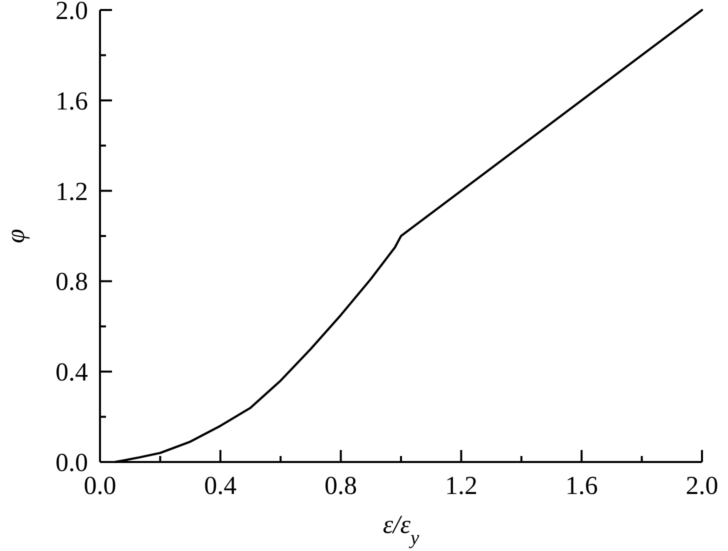  I want to click on y-tick-label: 0.4, so click(72, 372).